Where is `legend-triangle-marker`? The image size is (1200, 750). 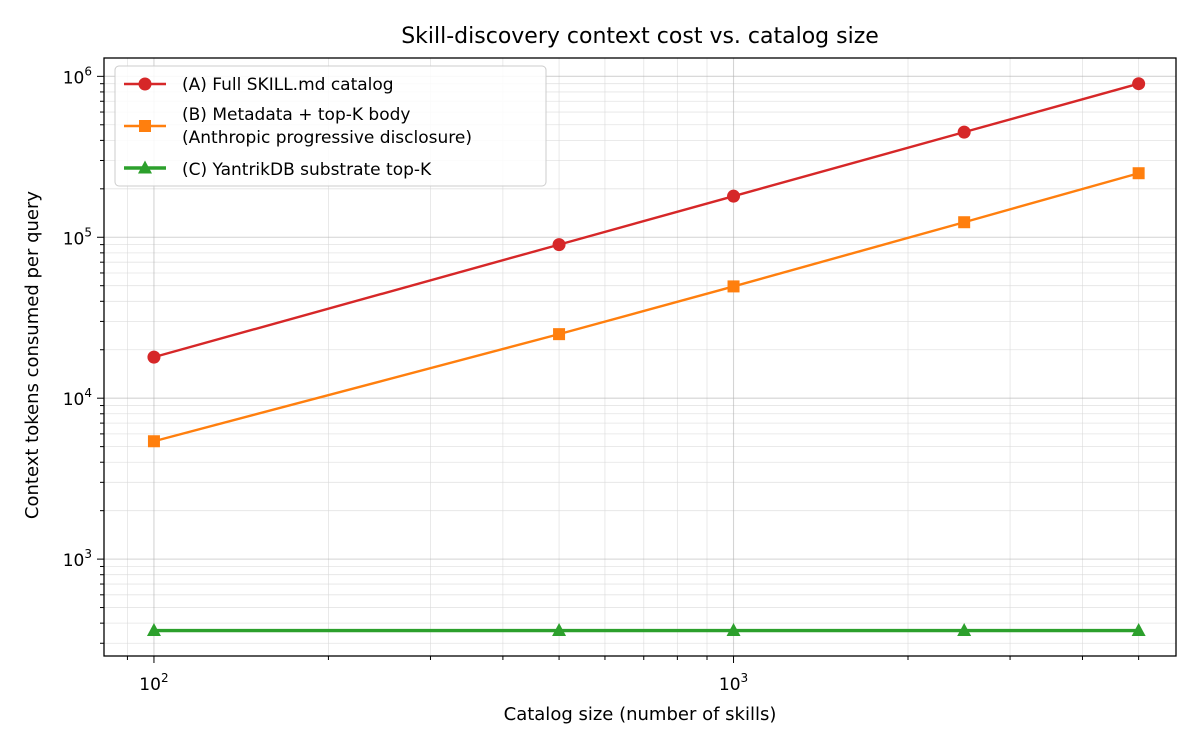 legend-triangle-marker is located at coordinates (145, 167).